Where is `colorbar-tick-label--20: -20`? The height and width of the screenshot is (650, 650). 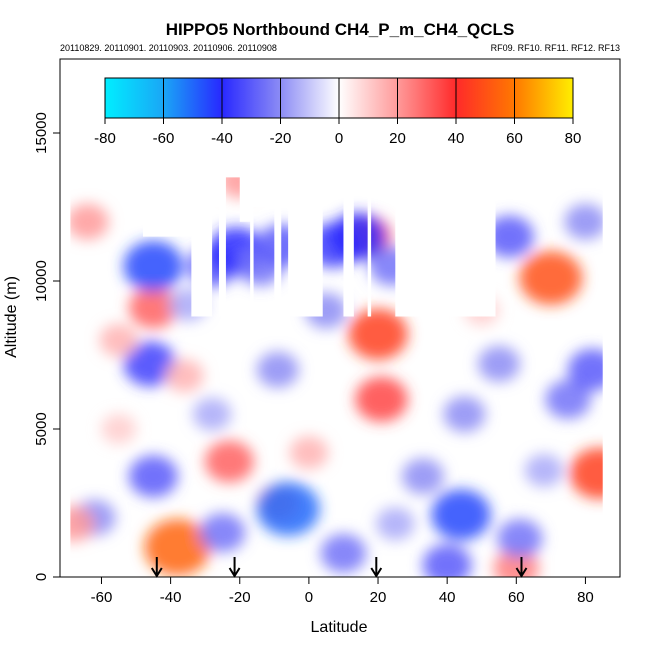
colorbar-tick-label--20: -20 is located at coordinates (281, 138).